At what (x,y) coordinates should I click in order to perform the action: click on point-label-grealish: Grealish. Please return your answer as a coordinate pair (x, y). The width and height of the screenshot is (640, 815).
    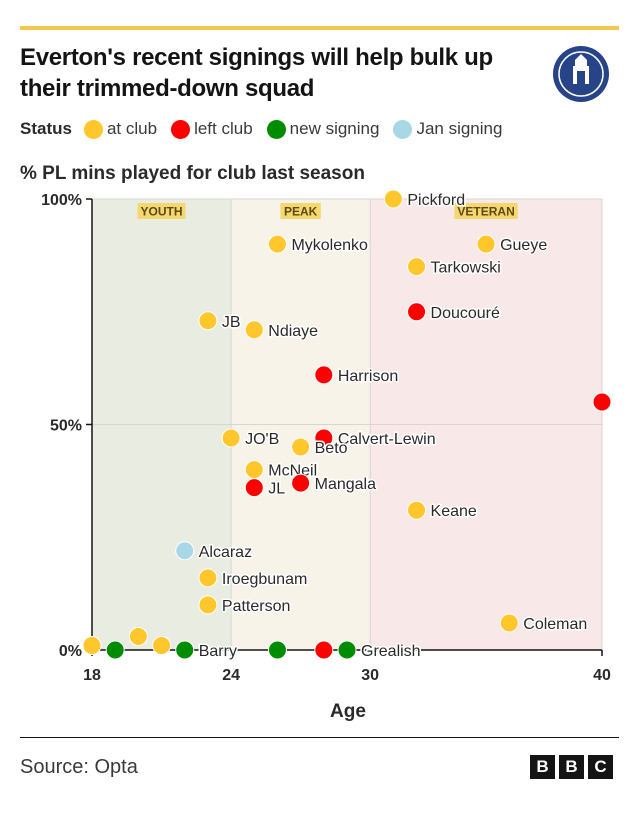
    Looking at the image, I should click on (391, 651).